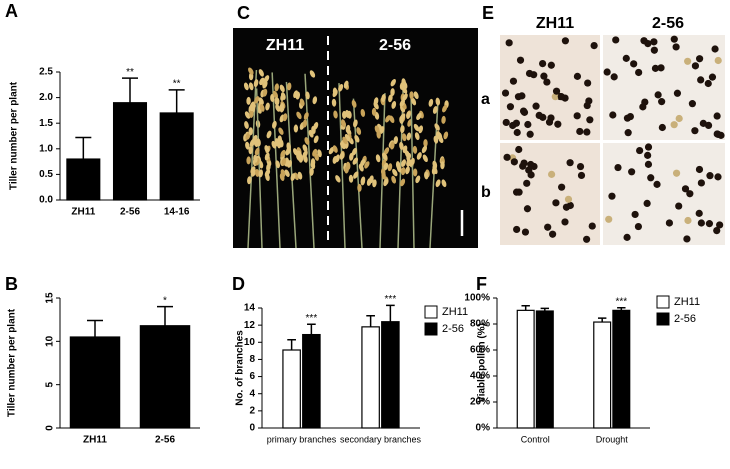 This screenshot has height=469, width=730. What do you see at coordinates (165, 300) in the screenshot?
I see `significance: *` at bounding box center [165, 300].